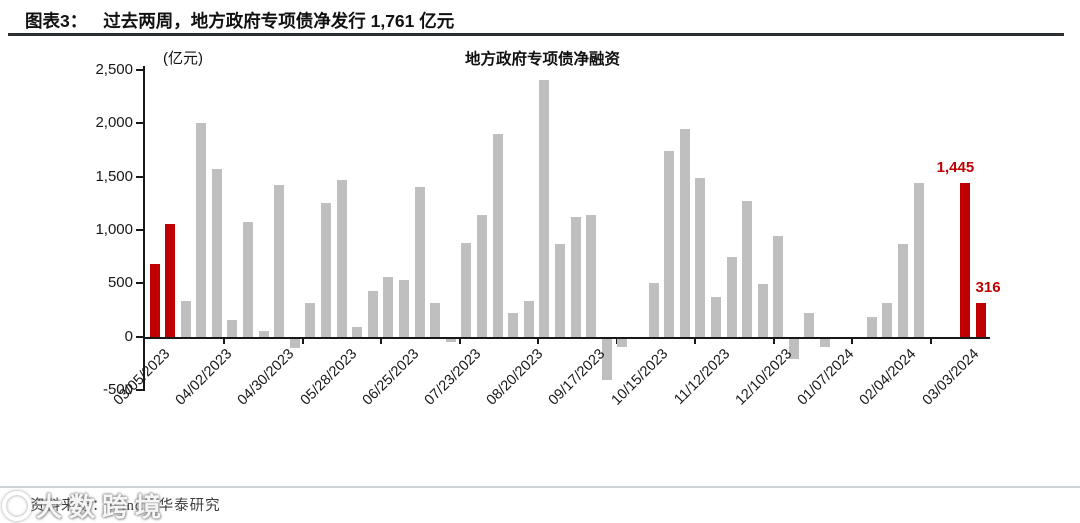  What do you see at coordinates (542, 59) in the screenshot?
I see `chart-title: 地方政府专项债净融资` at bounding box center [542, 59].